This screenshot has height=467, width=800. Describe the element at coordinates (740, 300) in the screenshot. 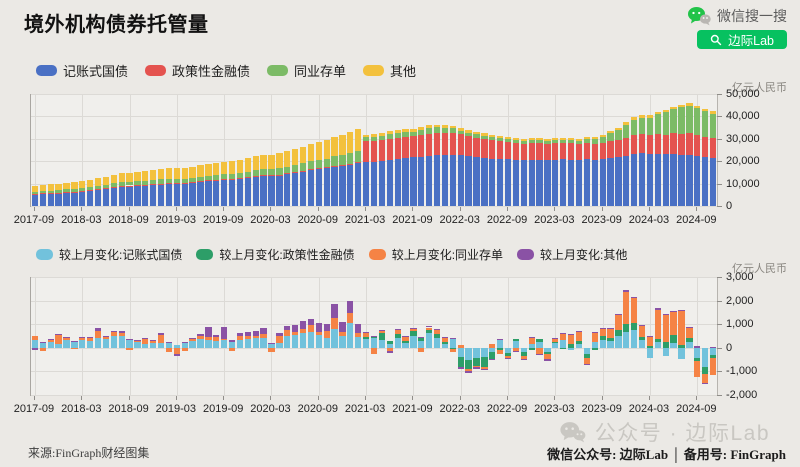

I see `y-tick-label: 2,000` at that location.